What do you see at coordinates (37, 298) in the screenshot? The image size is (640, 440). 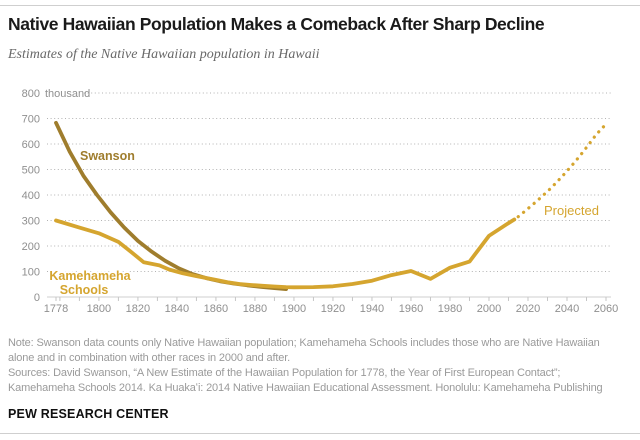 I see `y-tick-label: 0` at bounding box center [37, 298].